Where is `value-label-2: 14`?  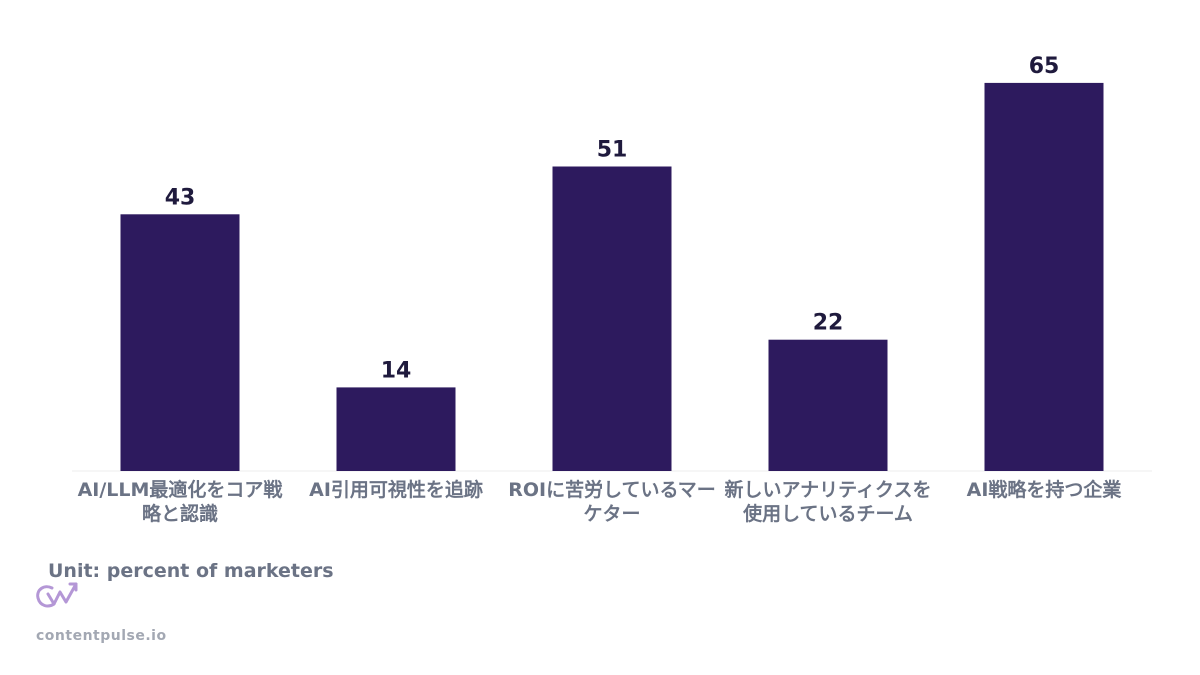
value-label-2: 14 is located at coordinates (396, 370).